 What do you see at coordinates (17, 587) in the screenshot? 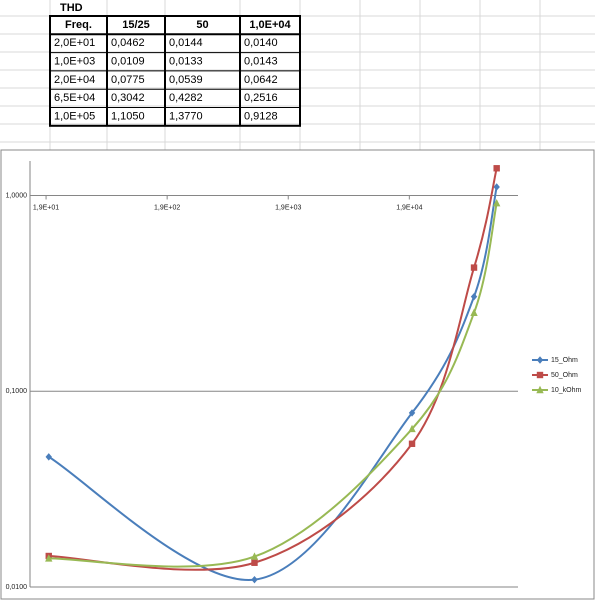
I see `y-tick-label: 0,0100` at bounding box center [17, 587].